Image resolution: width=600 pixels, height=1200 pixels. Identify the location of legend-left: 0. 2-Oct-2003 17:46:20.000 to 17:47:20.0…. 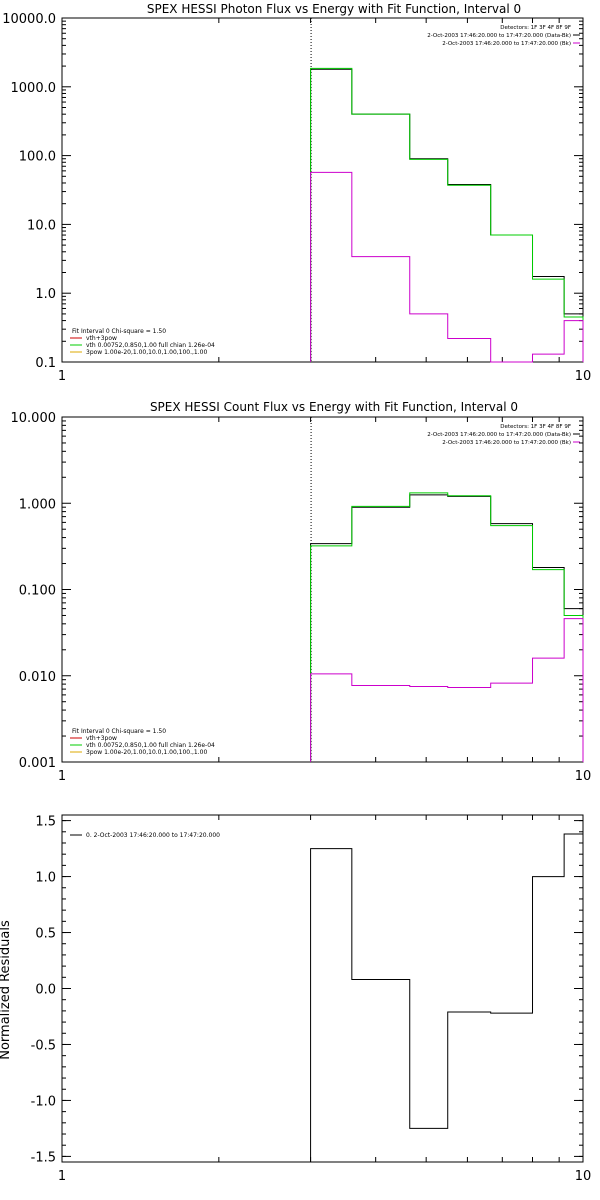
(145, 835).